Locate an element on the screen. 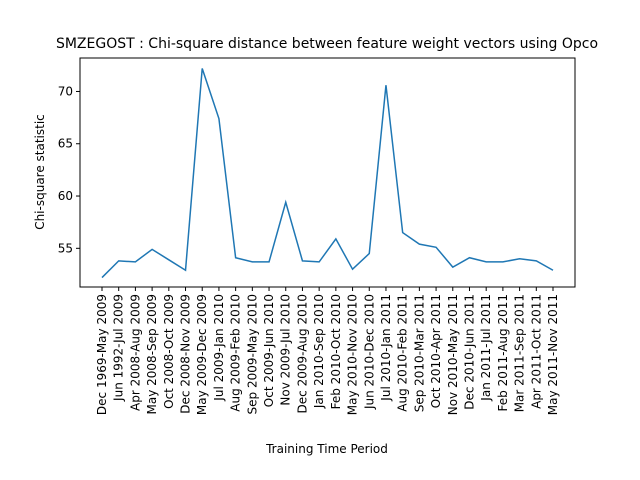  x-tick-label: Oct 2009-Jun 2010 is located at coordinates (269, 350).